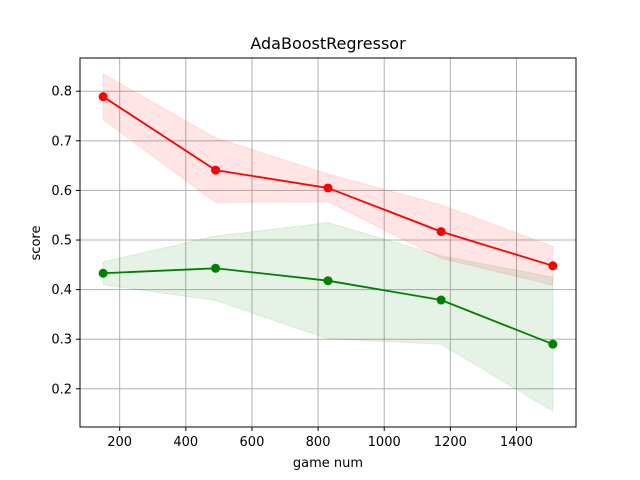  I want to click on x-tick-label: 400, so click(185, 442).